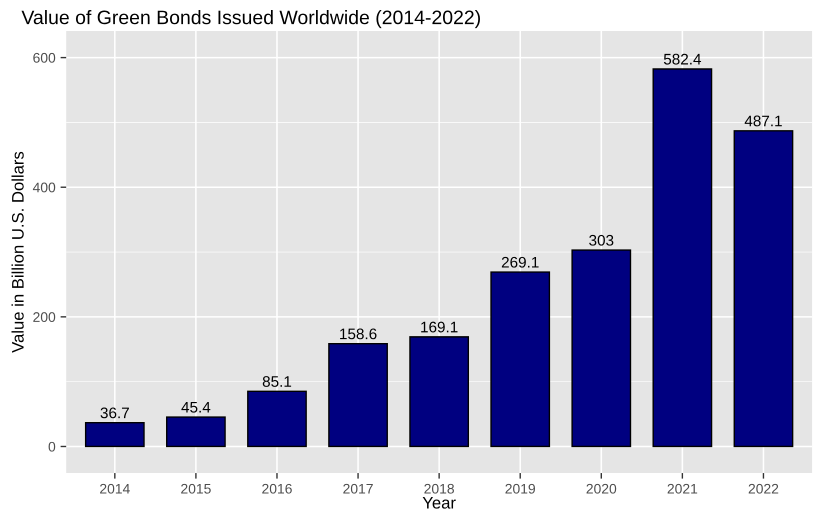  I want to click on y-tick-label: 600, so click(44, 57).